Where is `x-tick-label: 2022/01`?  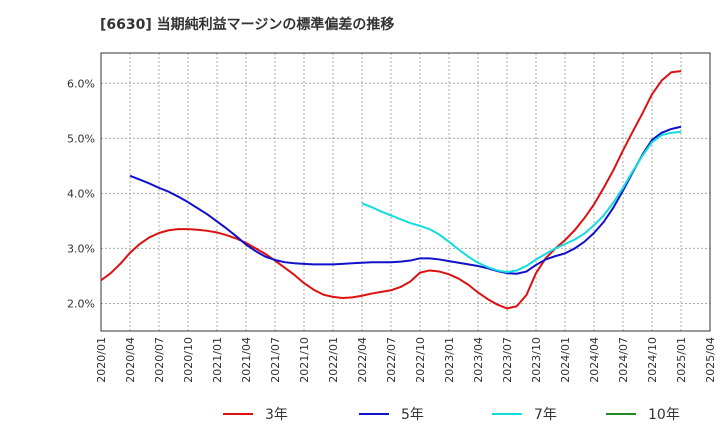
x-tick-label: 2022/01 is located at coordinates (333, 360).